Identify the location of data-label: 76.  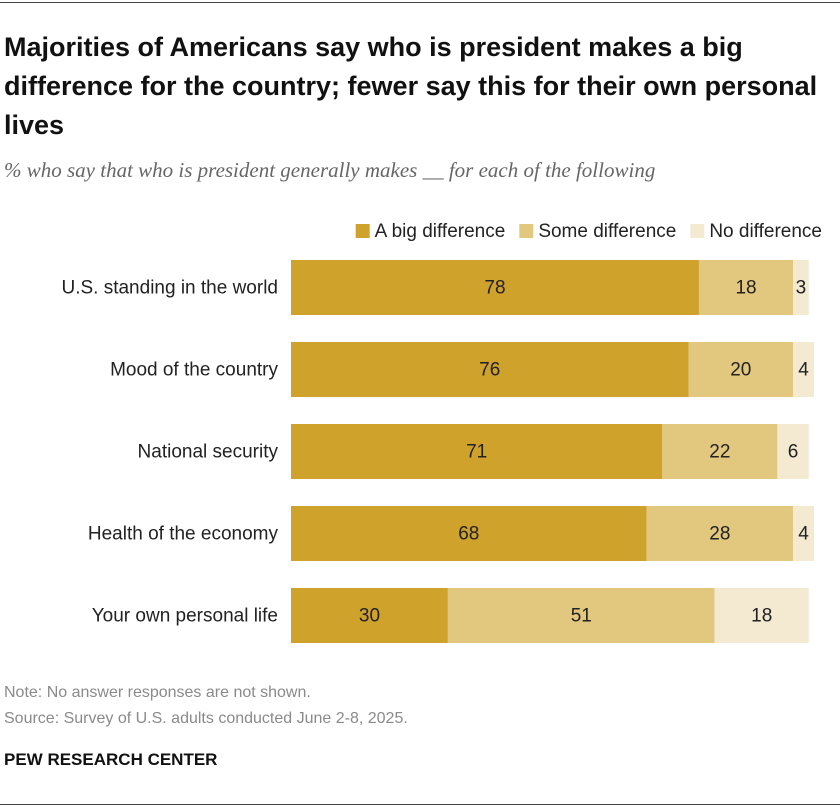
(489, 370).